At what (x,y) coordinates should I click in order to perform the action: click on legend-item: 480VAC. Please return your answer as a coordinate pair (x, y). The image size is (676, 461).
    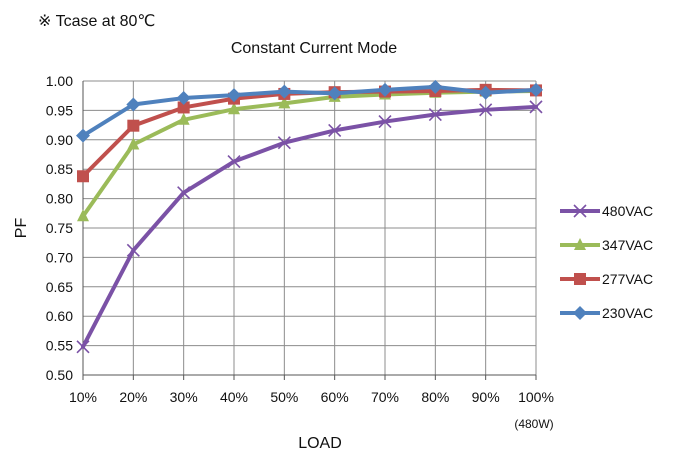
    Looking at the image, I should click on (606, 211).